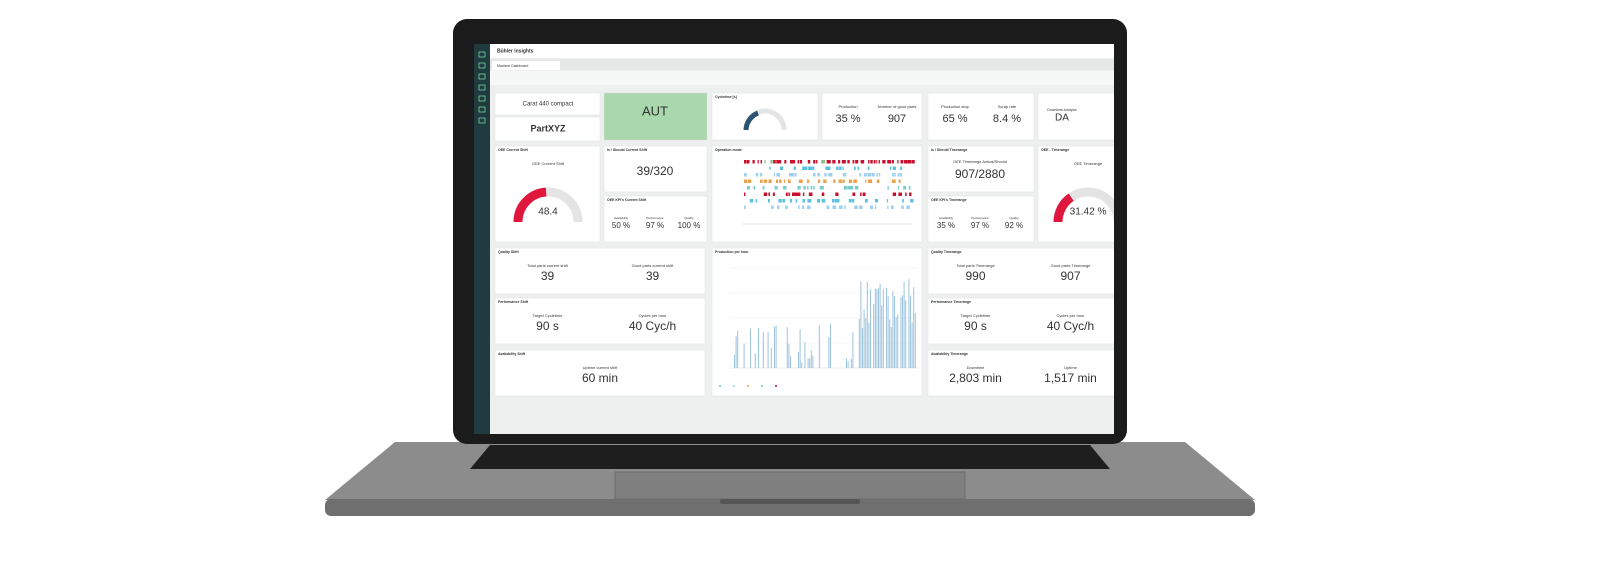 The width and height of the screenshot is (1600, 575). Describe the element at coordinates (512, 66) in the screenshot. I see `tab-label: Machine Dashboard` at that location.